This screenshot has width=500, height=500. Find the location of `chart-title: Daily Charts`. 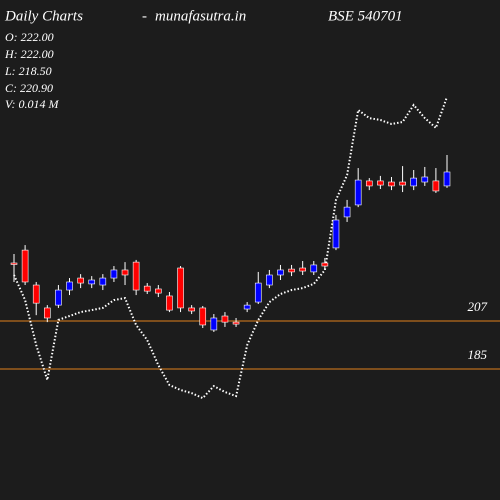

chart-title: Daily Charts is located at coordinates (43, 16).